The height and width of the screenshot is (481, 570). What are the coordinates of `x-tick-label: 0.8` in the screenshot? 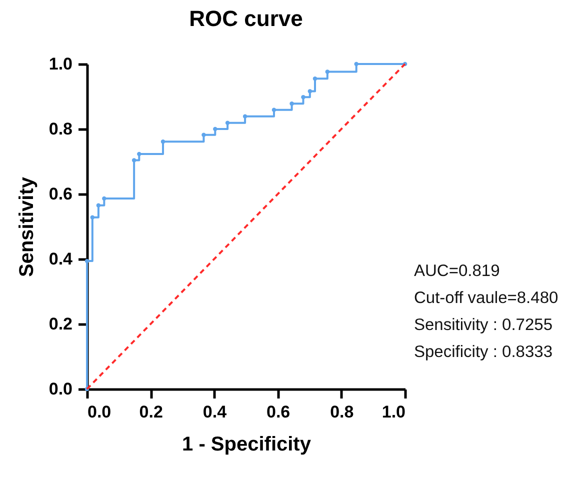 It's located at (342, 412).